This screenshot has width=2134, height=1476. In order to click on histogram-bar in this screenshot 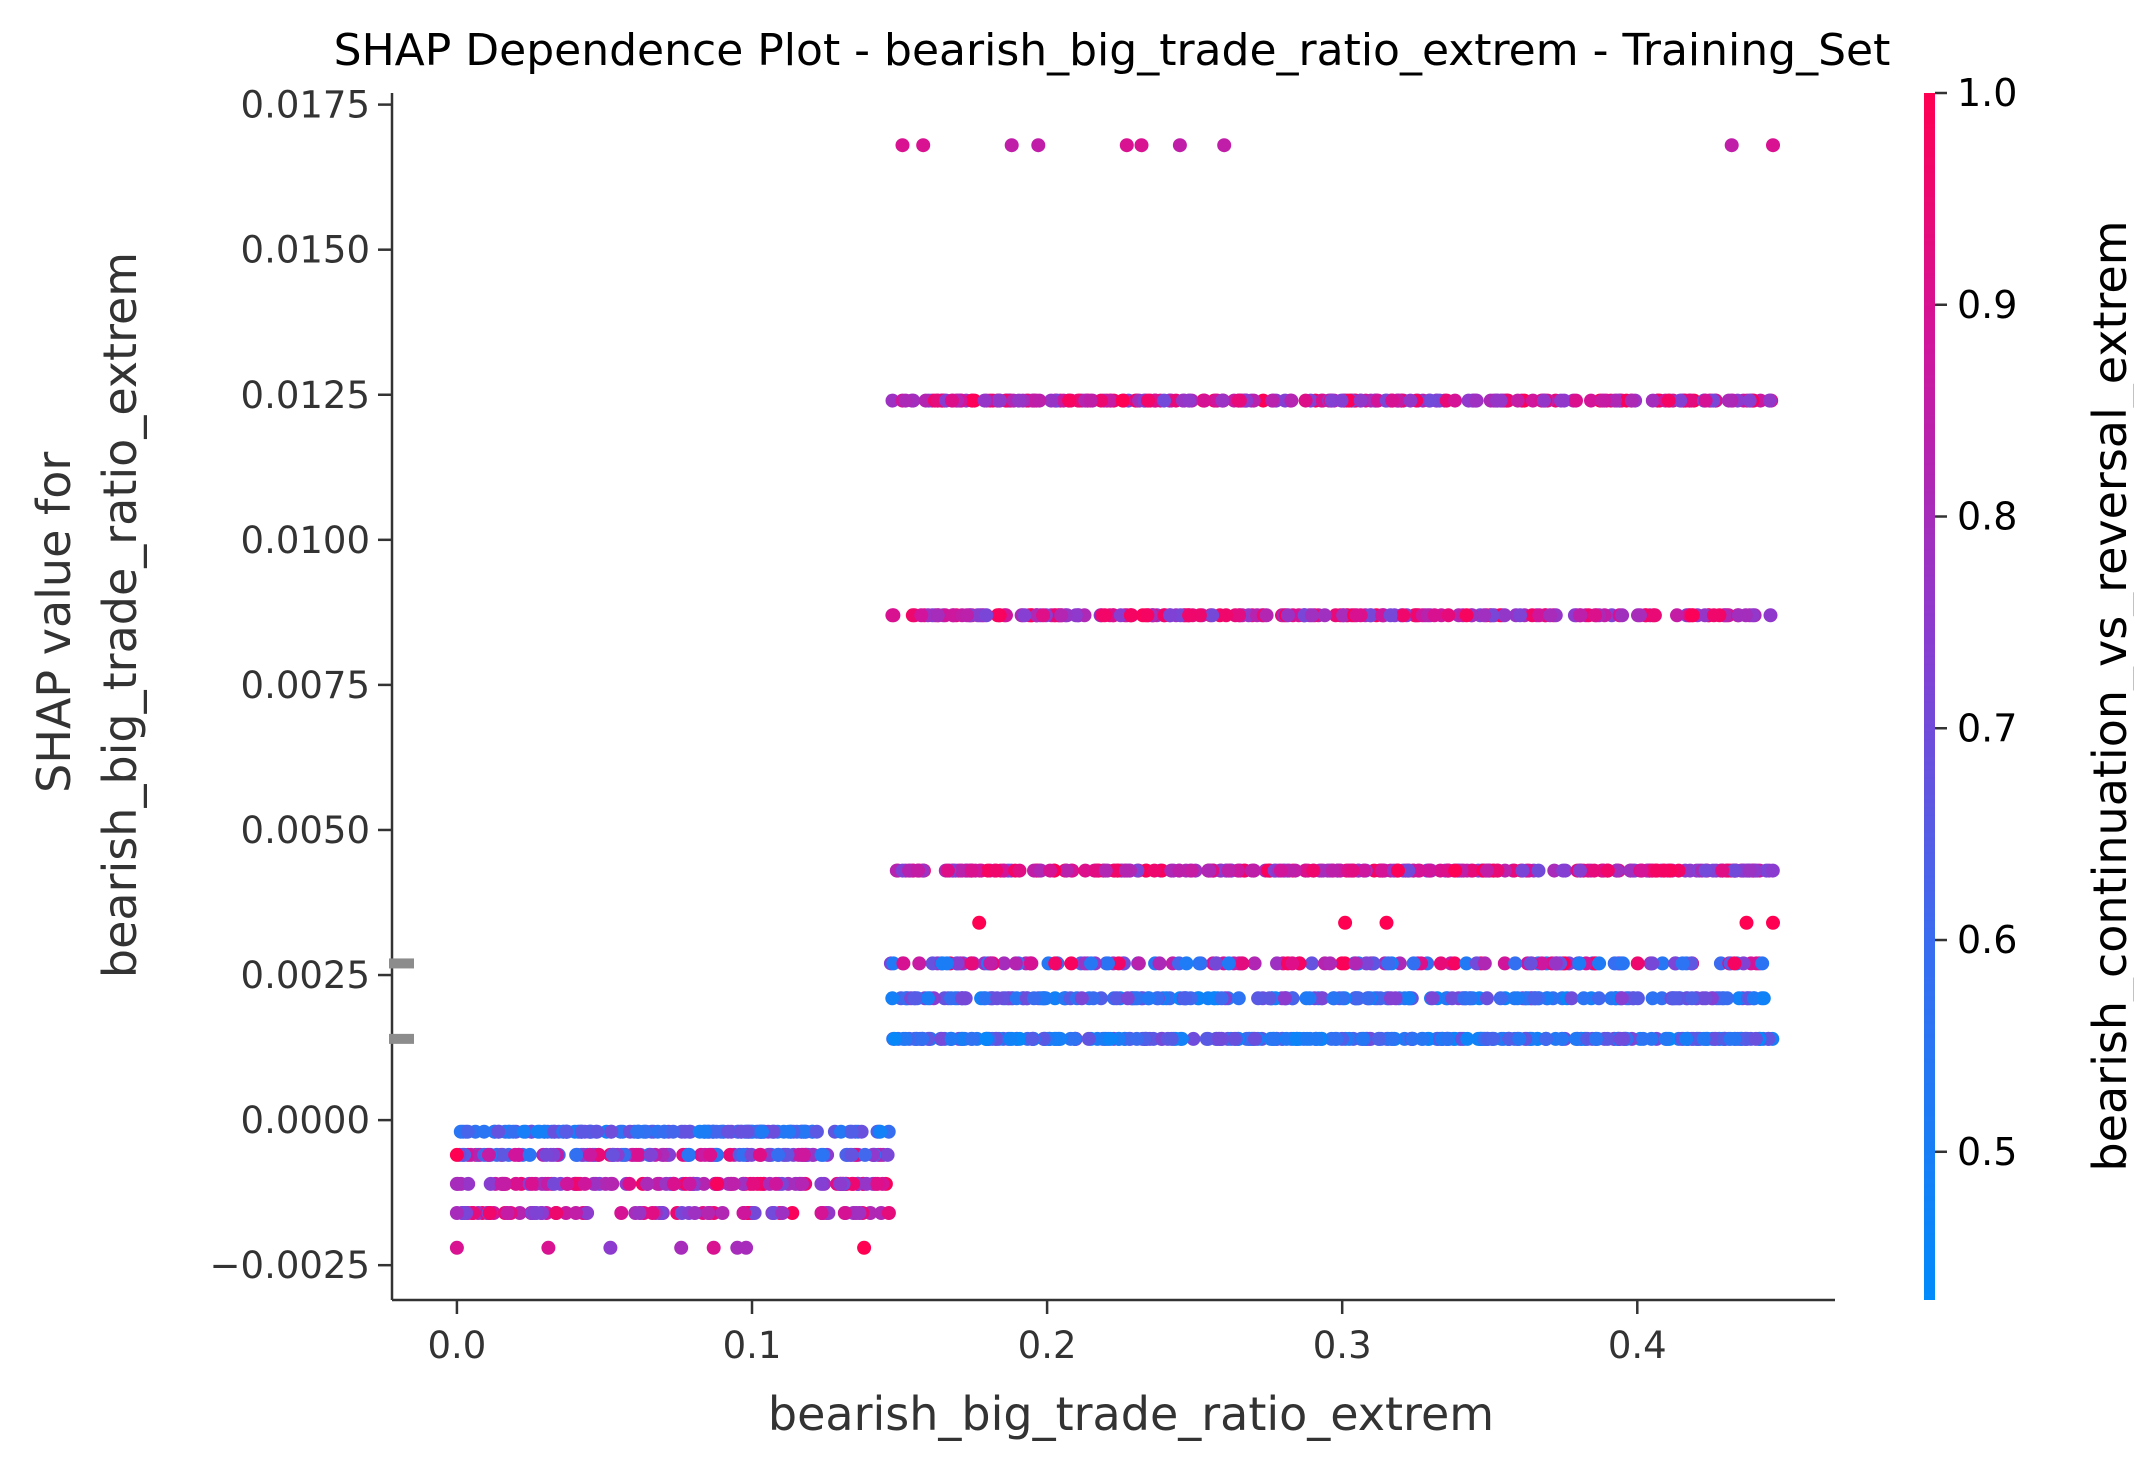, I will do `click(401, 963)`.